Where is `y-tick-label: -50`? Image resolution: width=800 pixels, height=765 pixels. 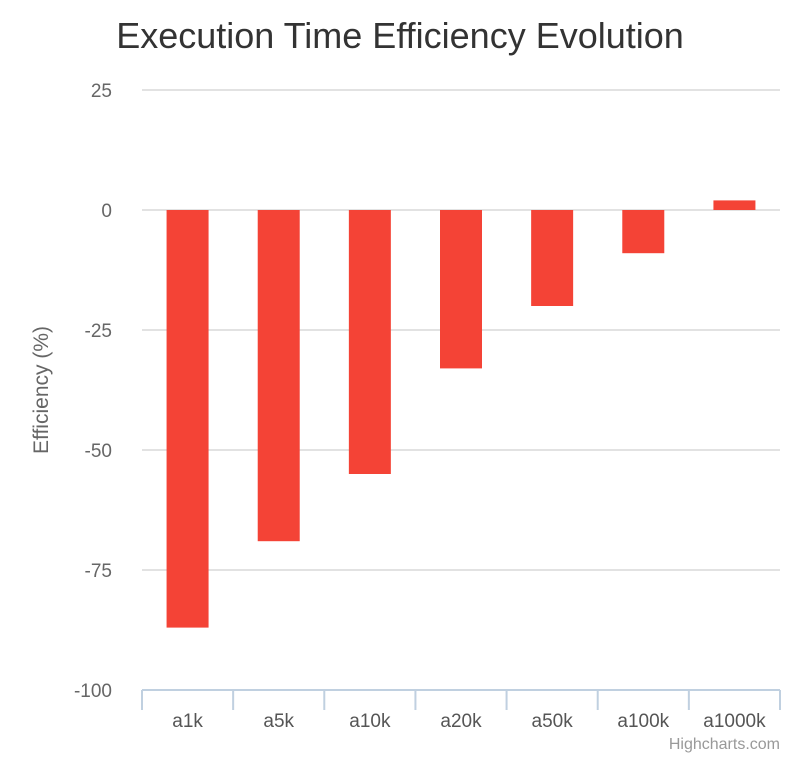
y-tick-label: -50 is located at coordinates (98, 451).